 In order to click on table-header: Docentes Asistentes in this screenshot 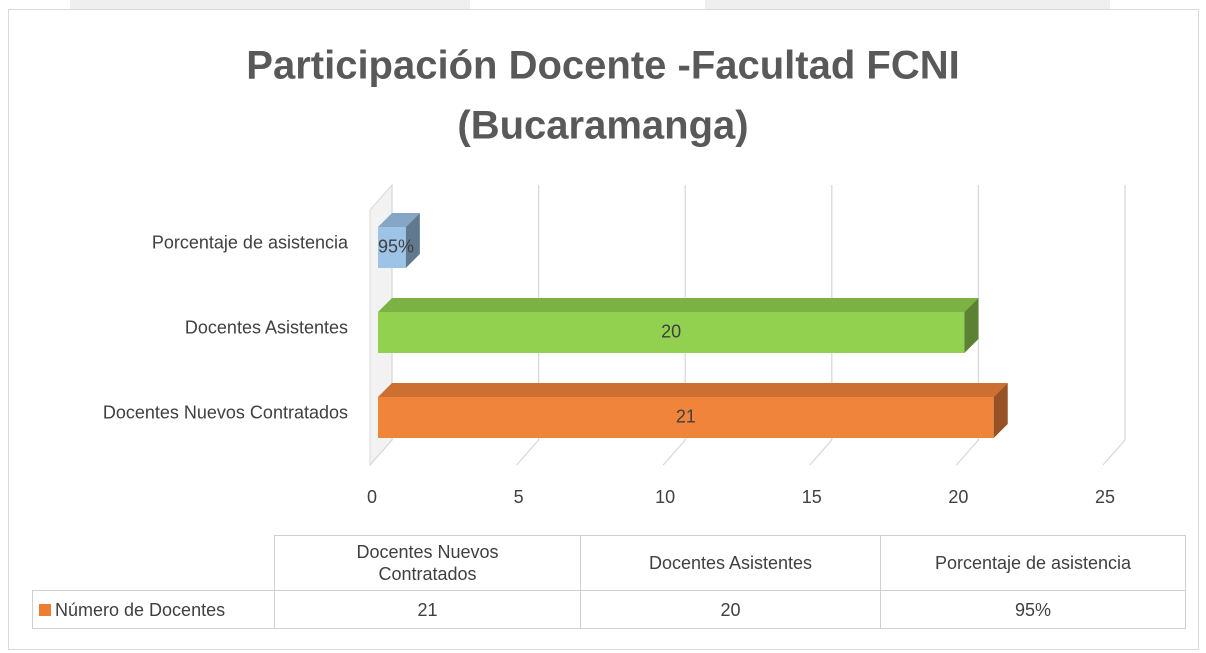, I will do `click(730, 563)`.